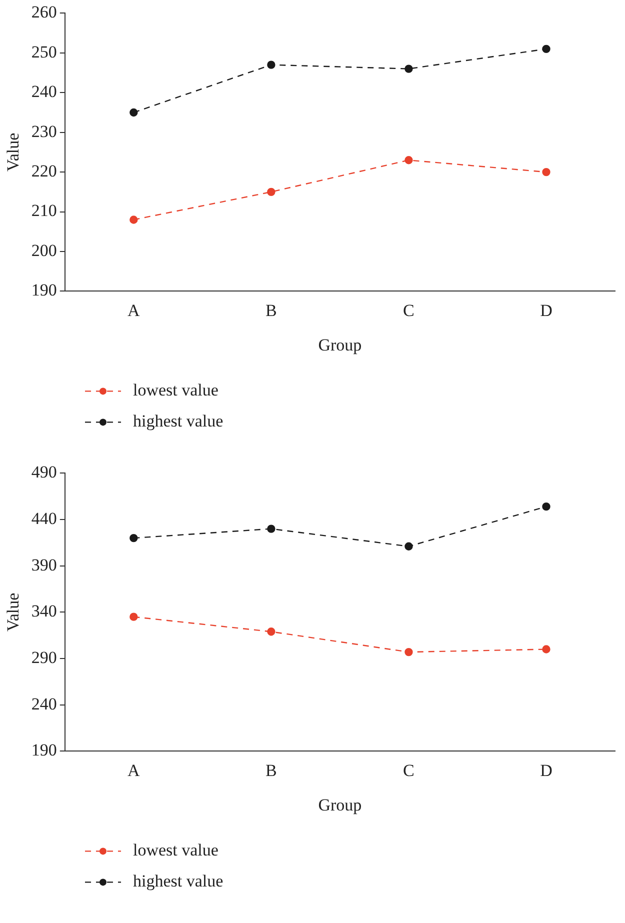 Image resolution: width=625 pixels, height=923 pixels. I want to click on y-tick-label: 260, so click(44, 12).